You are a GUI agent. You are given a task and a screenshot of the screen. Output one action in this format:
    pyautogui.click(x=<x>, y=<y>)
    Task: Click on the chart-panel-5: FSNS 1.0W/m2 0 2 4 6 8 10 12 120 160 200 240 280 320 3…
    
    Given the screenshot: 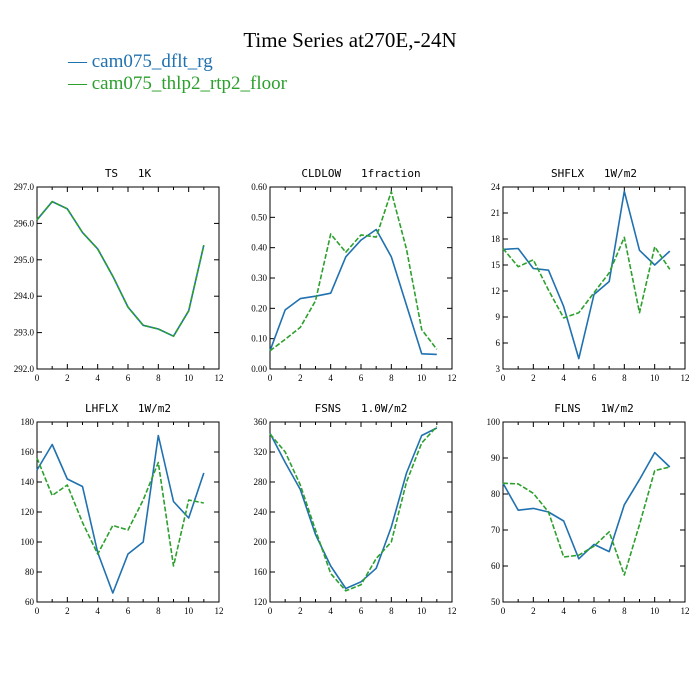 What is the action you would take?
    pyautogui.click(x=355, y=509)
    